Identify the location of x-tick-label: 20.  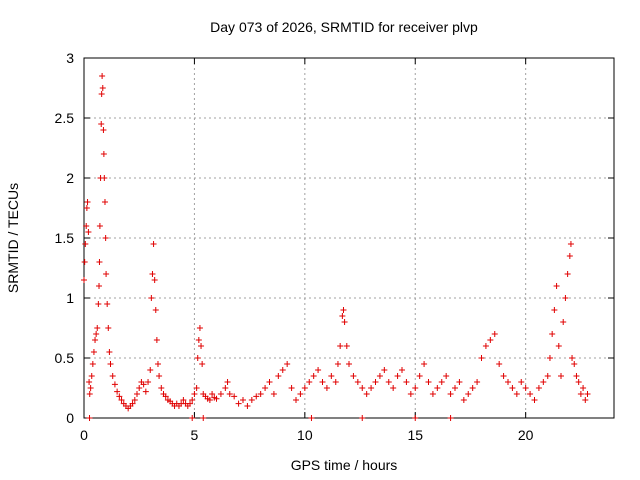
(526, 435).